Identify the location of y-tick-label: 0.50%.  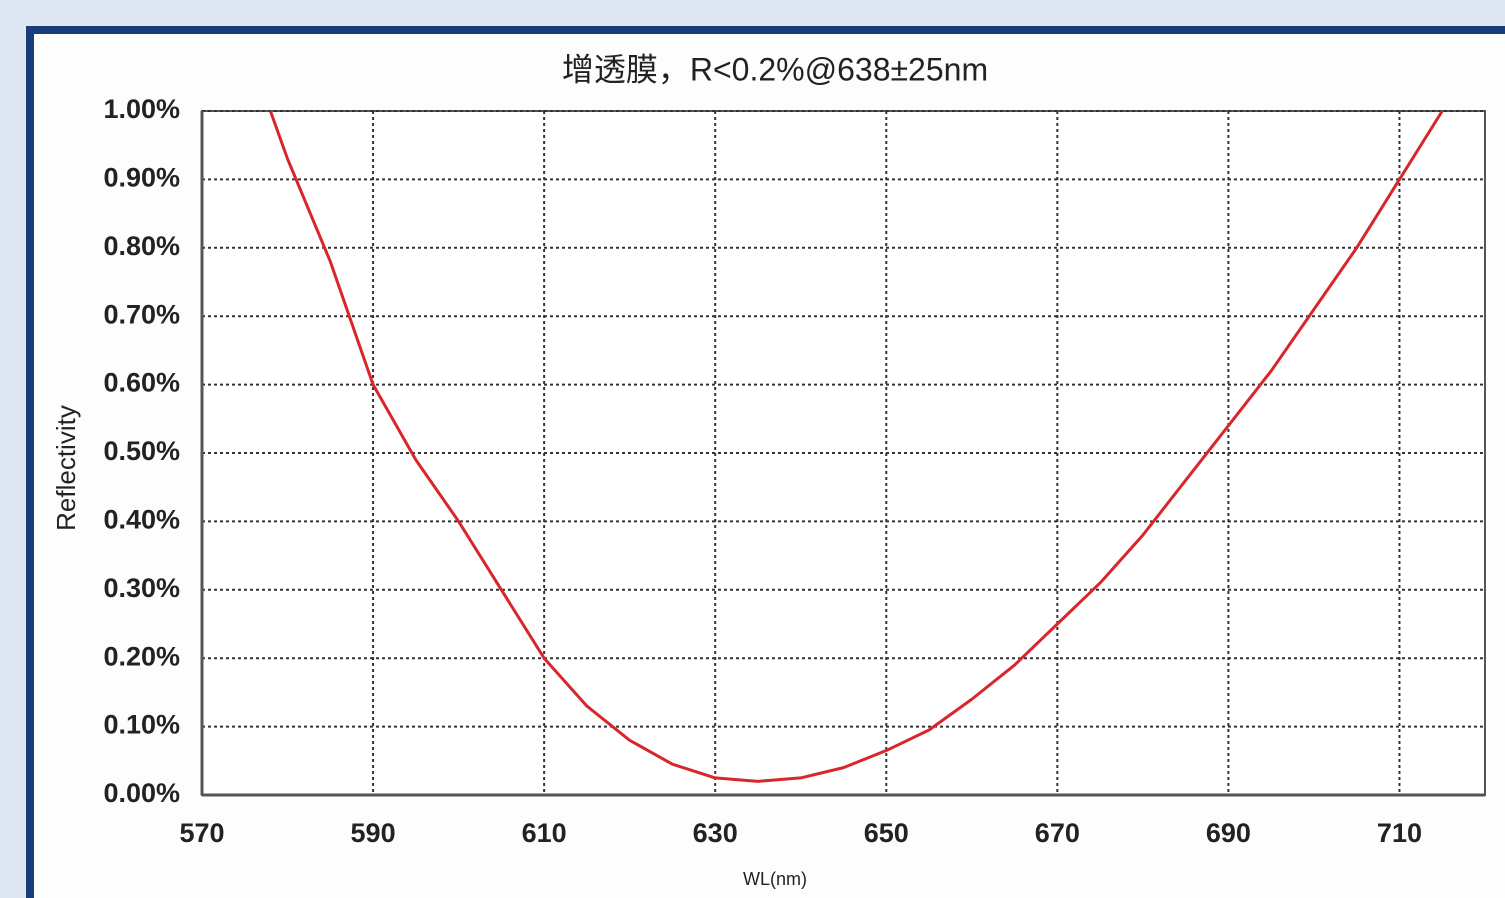
(141, 451).